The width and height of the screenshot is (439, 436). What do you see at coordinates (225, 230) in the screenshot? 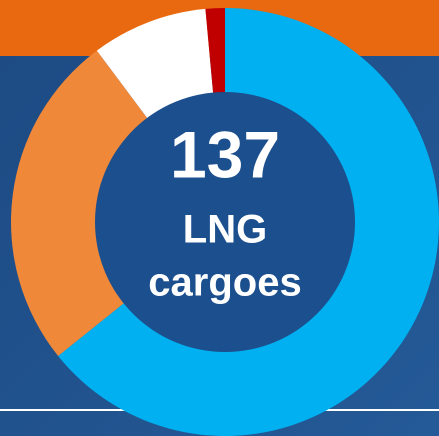
I see `center-label: LNG` at bounding box center [225, 230].